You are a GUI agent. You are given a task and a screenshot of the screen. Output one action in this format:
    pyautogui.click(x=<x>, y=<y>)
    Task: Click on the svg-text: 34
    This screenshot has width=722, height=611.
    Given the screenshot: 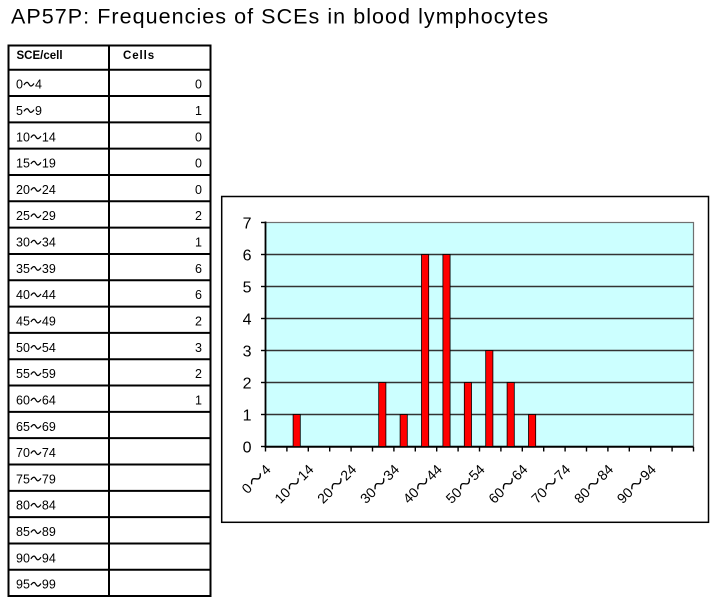 What is the action you would take?
    pyautogui.click(x=49, y=243)
    